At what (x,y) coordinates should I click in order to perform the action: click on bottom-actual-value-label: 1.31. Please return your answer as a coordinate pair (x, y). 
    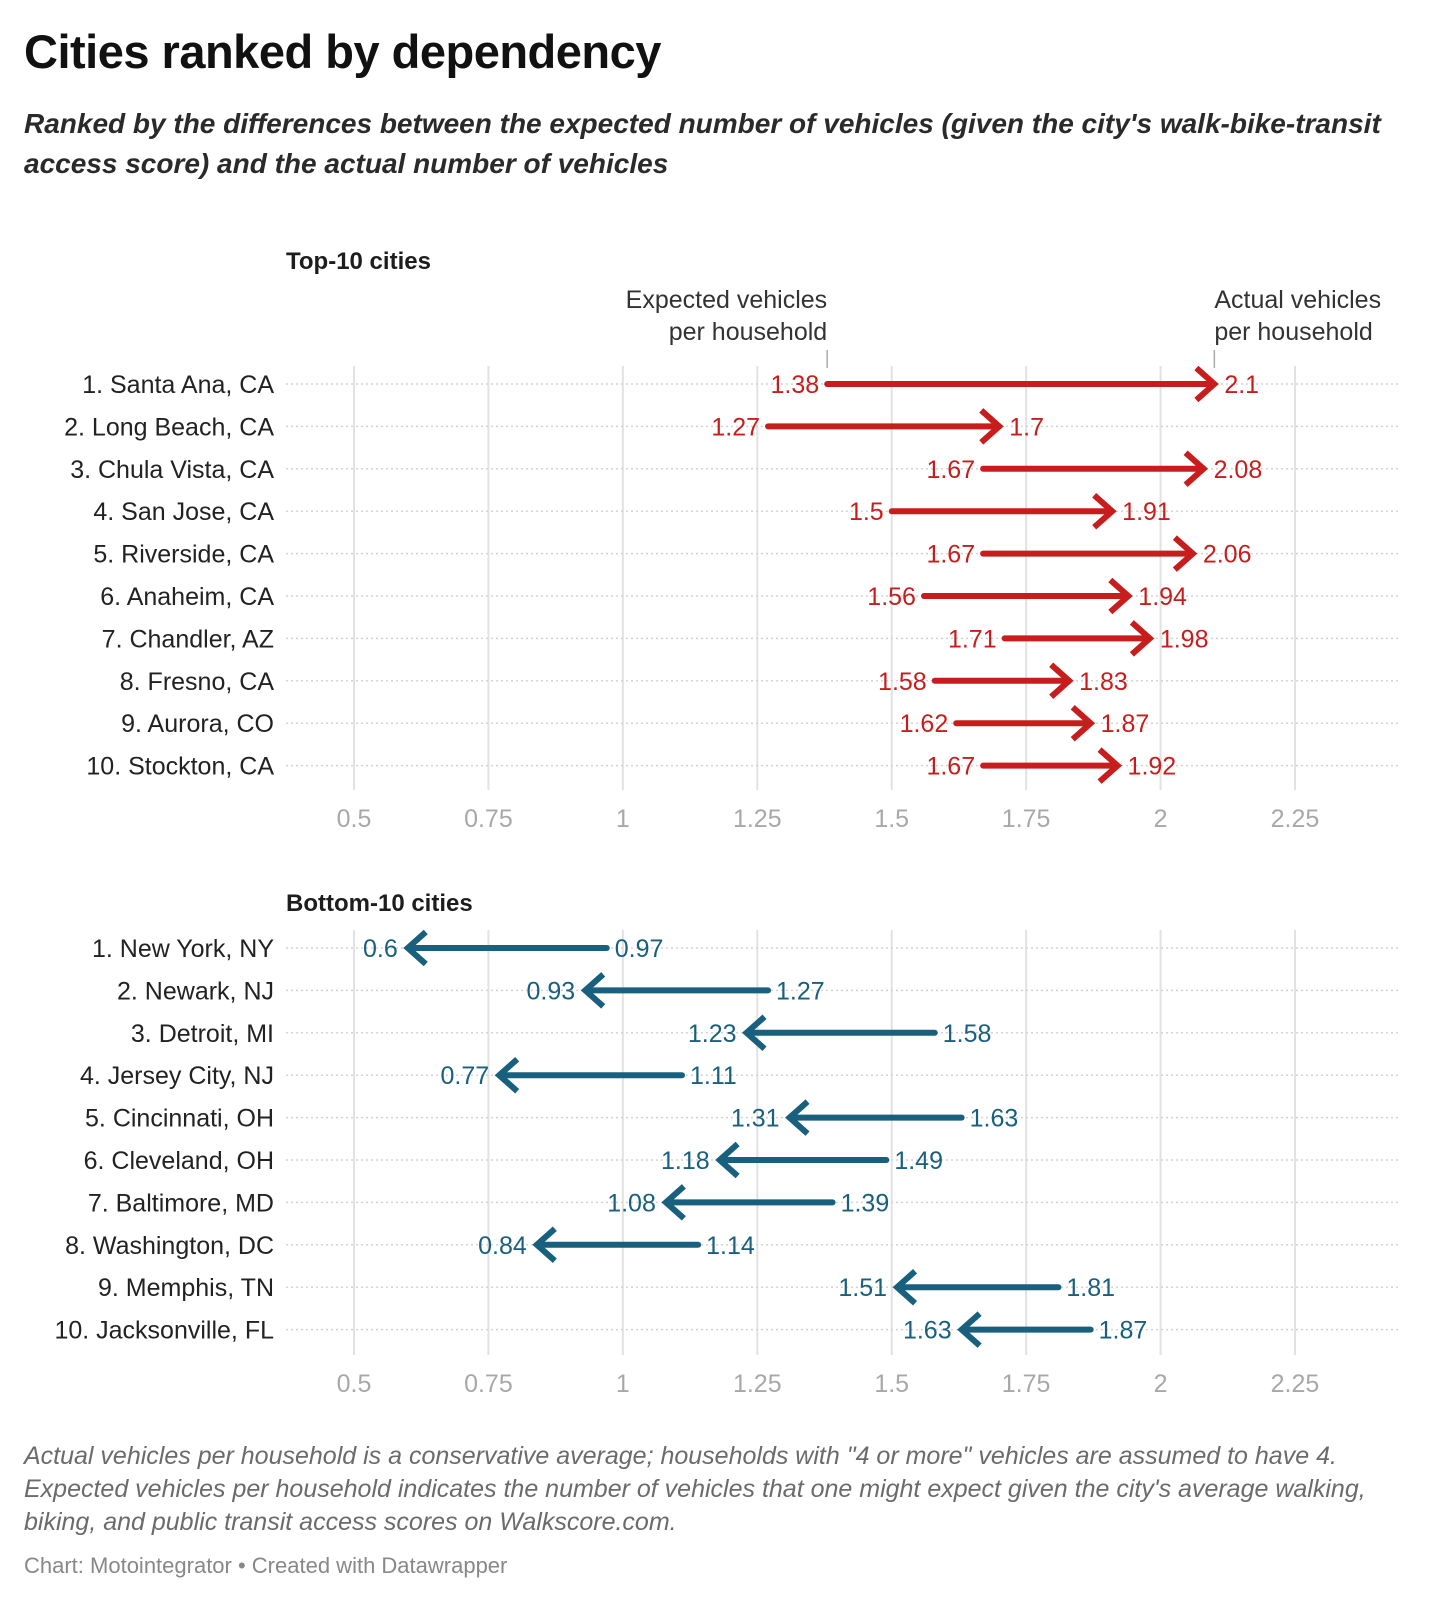
    Looking at the image, I should click on (755, 1119).